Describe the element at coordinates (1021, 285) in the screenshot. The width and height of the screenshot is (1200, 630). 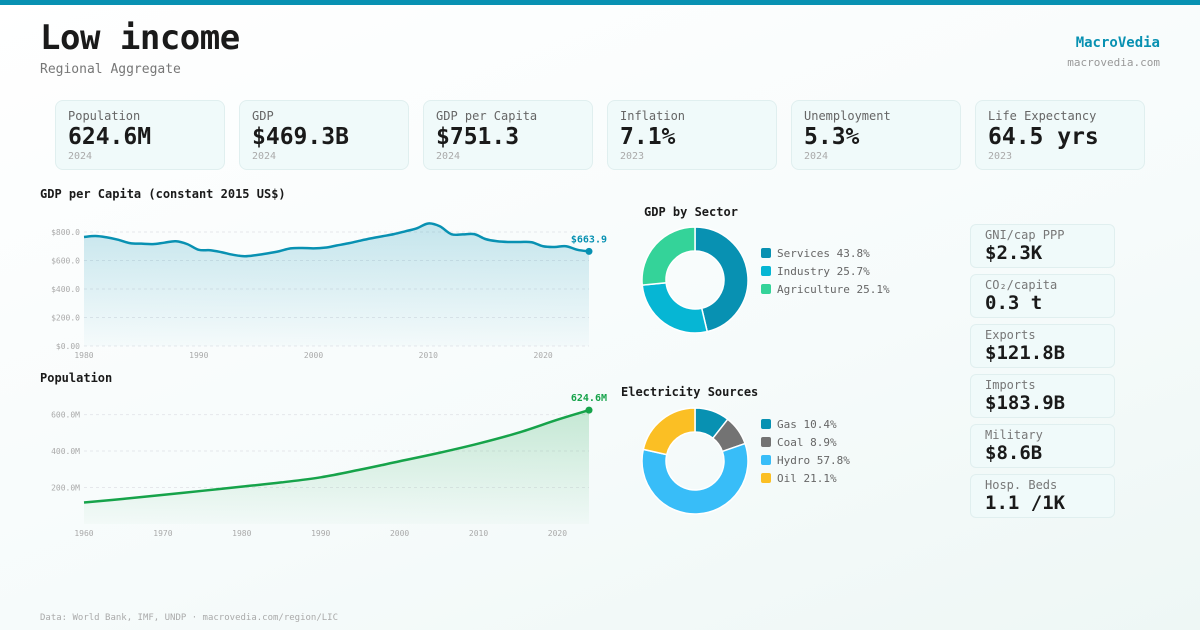
I see `side-label: CO₂/capita` at that location.